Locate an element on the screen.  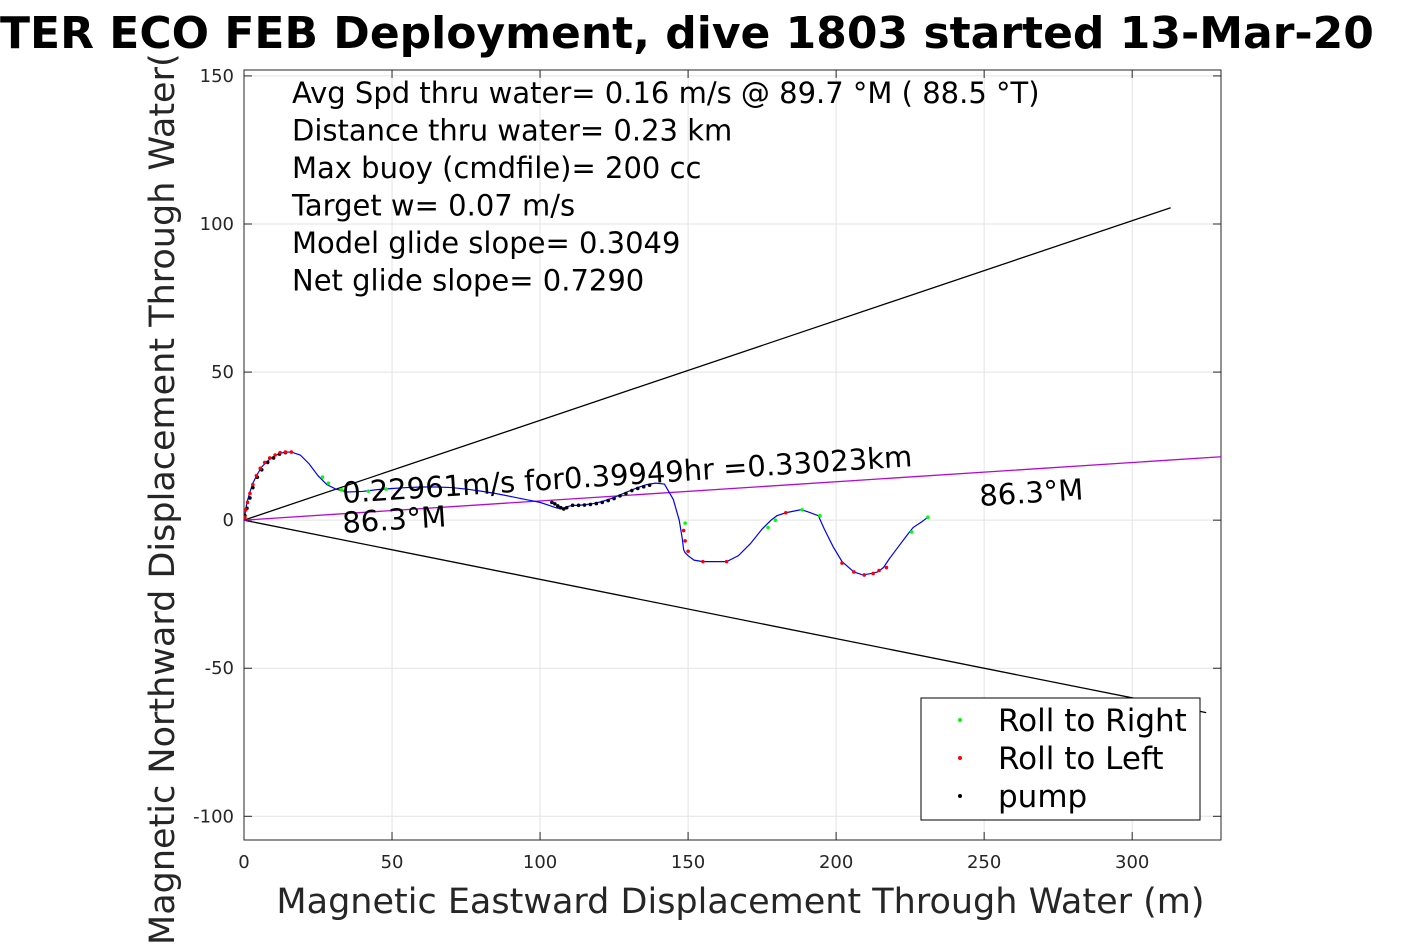
x-tick-label: 300 is located at coordinates (1132, 862).